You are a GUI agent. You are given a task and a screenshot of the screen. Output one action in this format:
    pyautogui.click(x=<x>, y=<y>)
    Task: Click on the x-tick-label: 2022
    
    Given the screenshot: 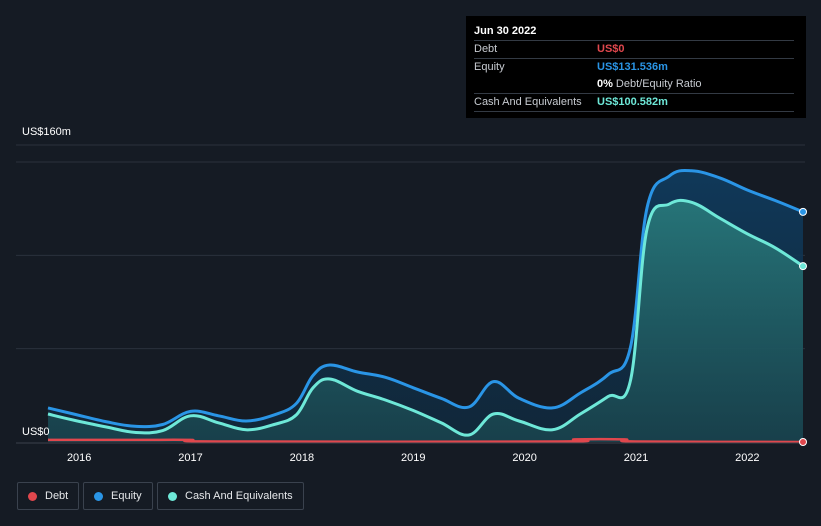 What is the action you would take?
    pyautogui.click(x=747, y=458)
    